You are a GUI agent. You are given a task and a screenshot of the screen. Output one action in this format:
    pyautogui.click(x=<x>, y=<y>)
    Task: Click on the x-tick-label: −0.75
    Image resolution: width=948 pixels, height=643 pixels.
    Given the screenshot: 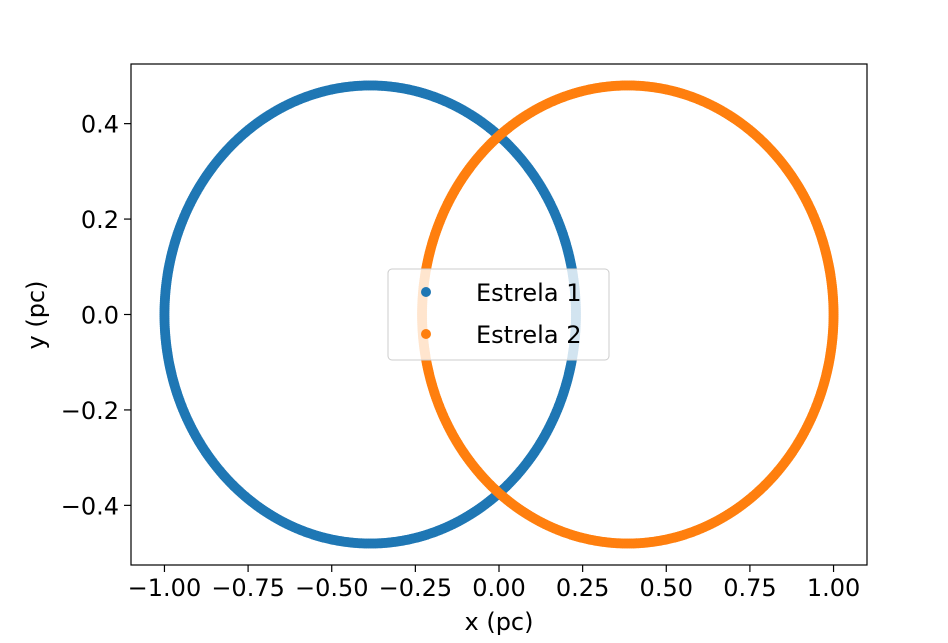 What is the action you would take?
    pyautogui.click(x=248, y=588)
    